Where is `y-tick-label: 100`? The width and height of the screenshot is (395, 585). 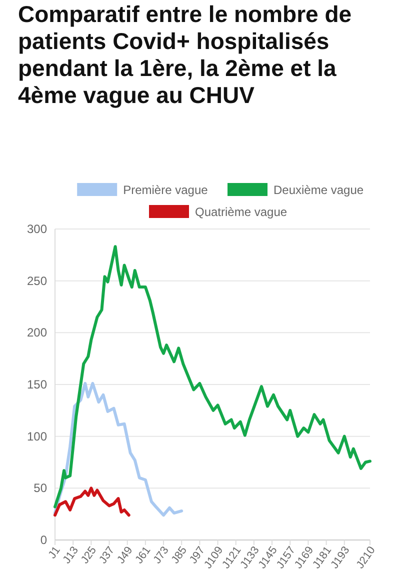 y-tick-label: 100 is located at coordinates (37, 436).